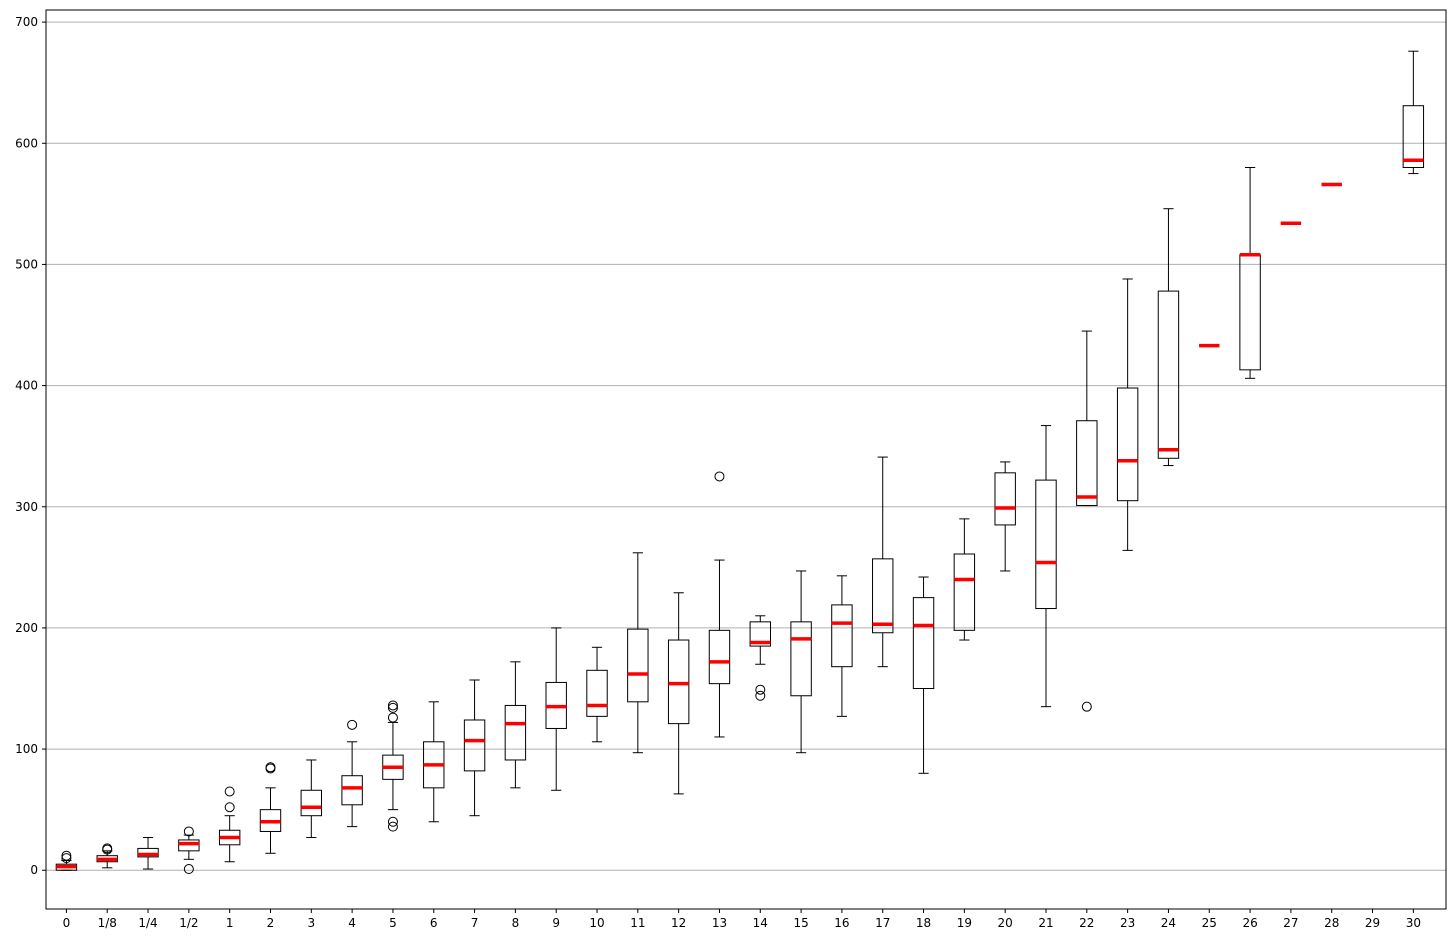 This screenshot has width=1456, height=943. I want to click on x-tick-label: 18, so click(923, 923).